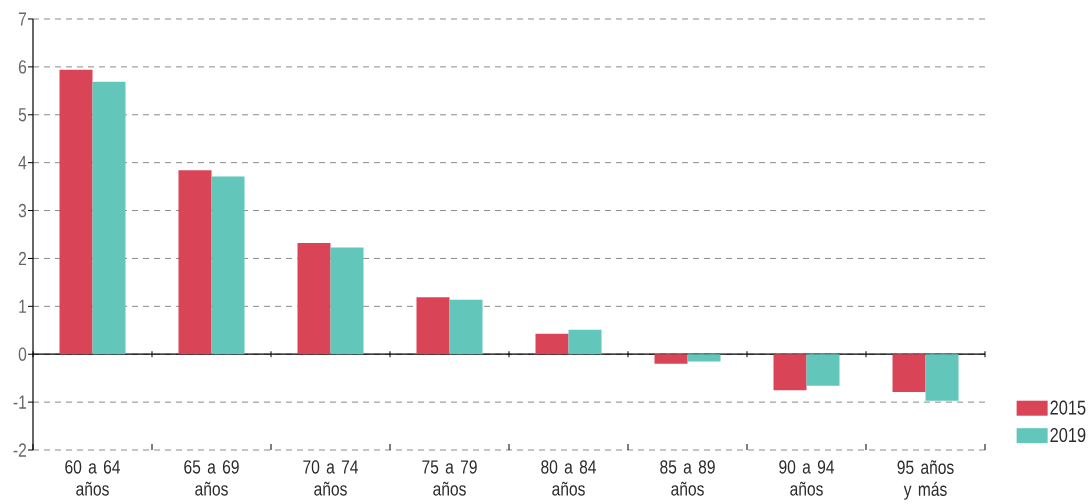 The width and height of the screenshot is (1091, 504). Describe the element at coordinates (22, 163) in the screenshot. I see `y-tick-label: 4` at that location.